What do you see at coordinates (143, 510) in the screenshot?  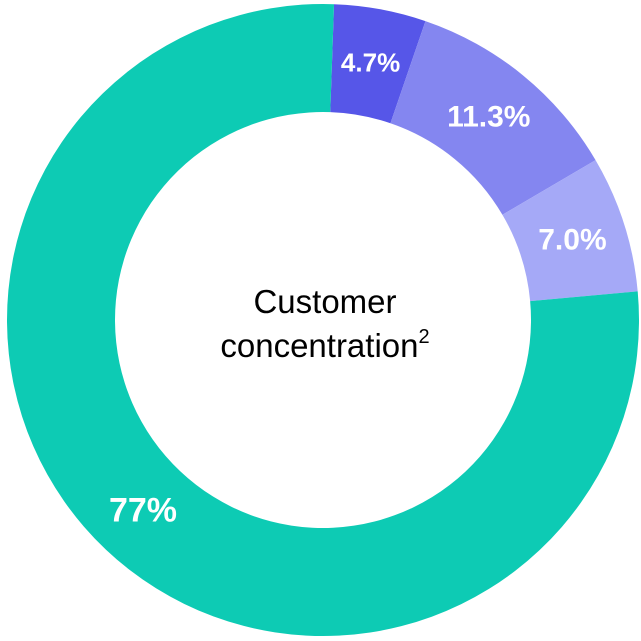 I see `slice-label-4: 77%` at bounding box center [143, 510].